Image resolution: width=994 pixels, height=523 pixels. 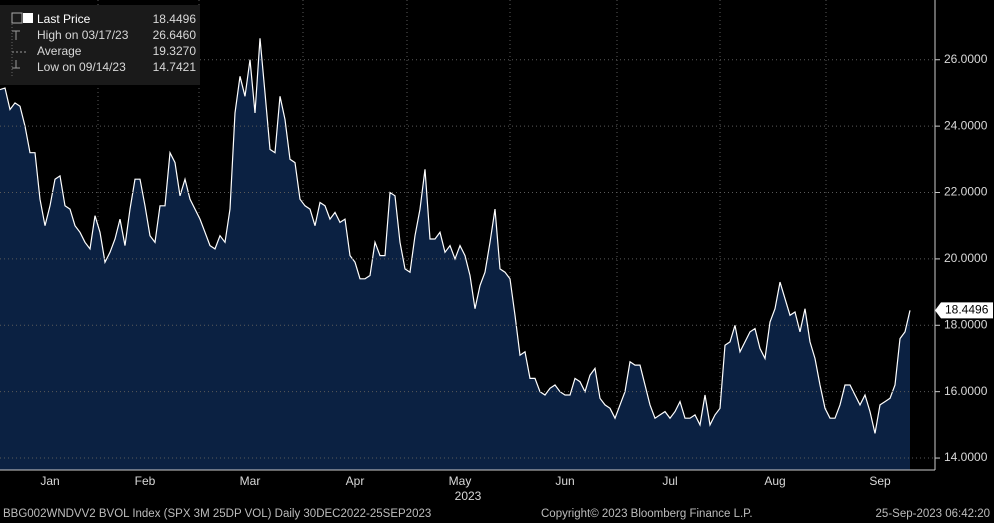 I want to click on x-tick-label: Jul, so click(x=669, y=481).